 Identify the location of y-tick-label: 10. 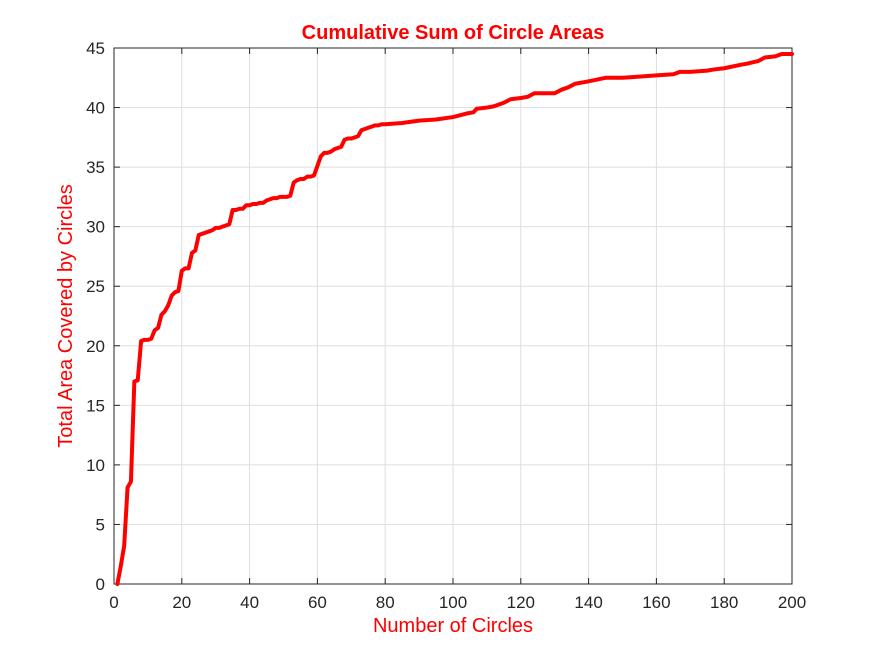
(95, 465).